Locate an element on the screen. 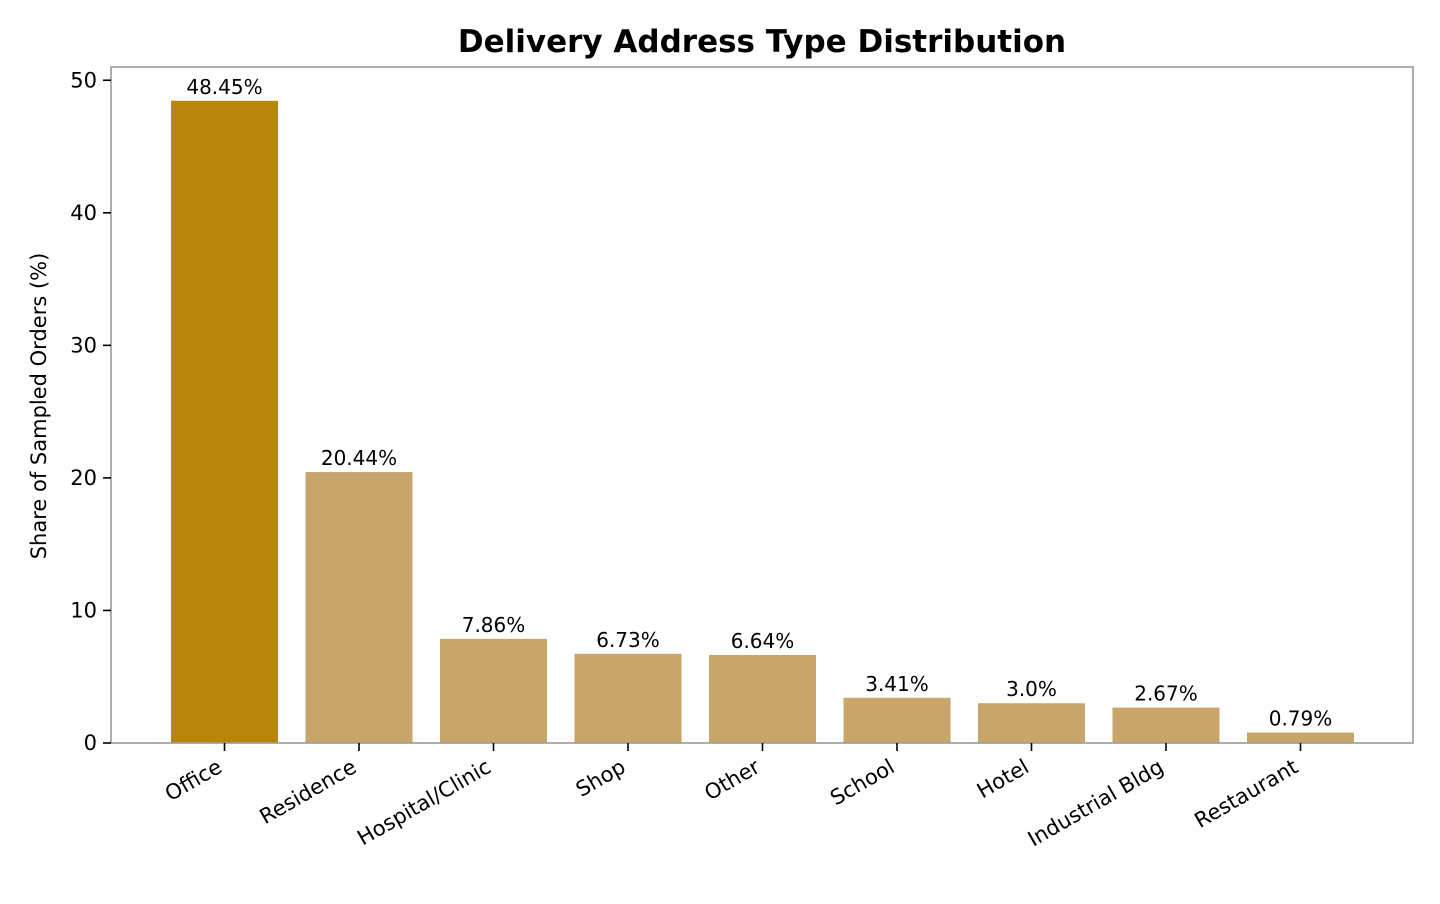 The image size is (1440, 904). data-label: 3.41% is located at coordinates (897, 684).